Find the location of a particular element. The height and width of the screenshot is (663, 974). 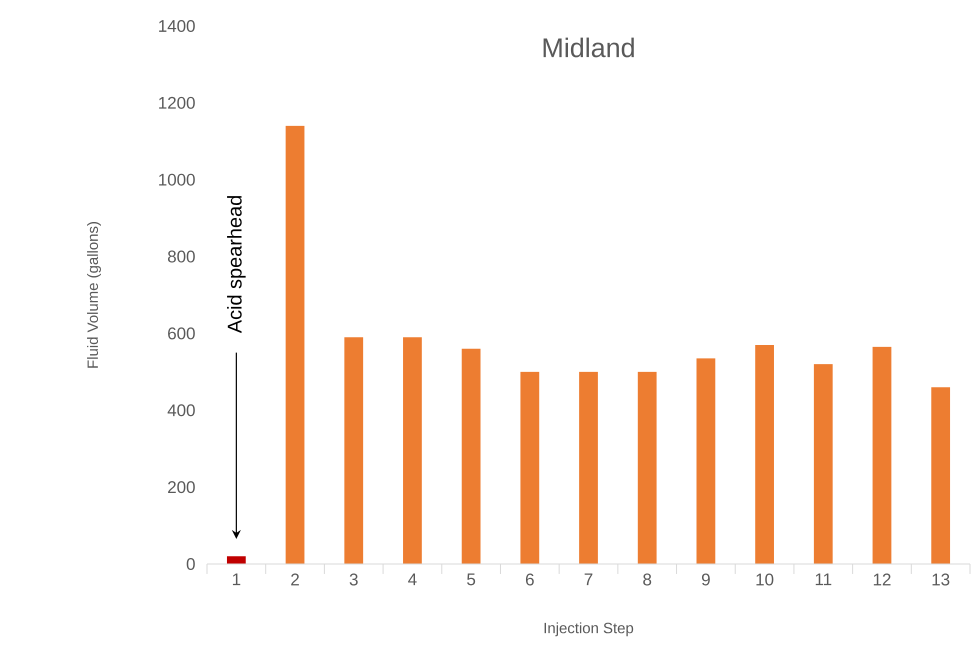

chart-title: Midland is located at coordinates (589, 48).